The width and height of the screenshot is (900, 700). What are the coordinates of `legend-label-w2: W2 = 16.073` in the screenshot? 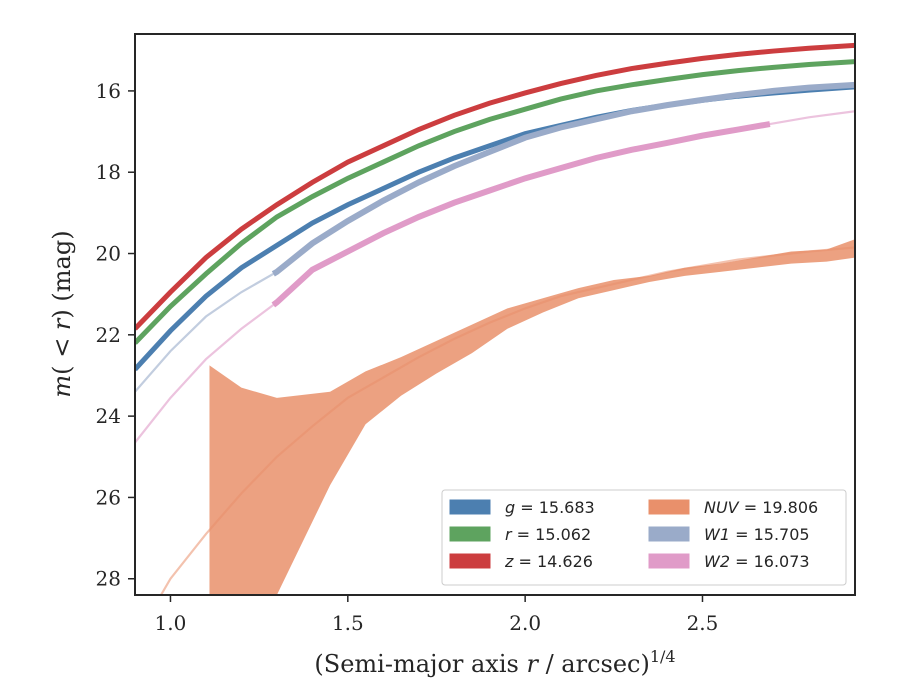 It's located at (757, 561).